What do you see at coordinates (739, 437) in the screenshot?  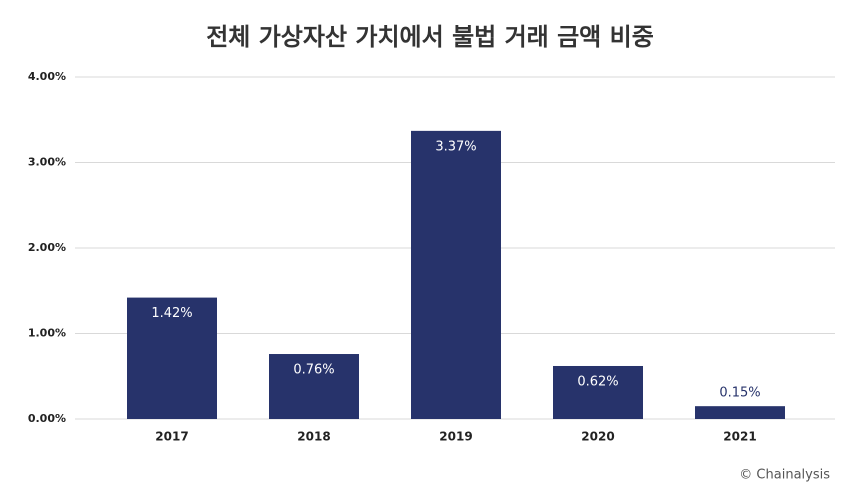 I see `x-tick-label: 2021` at bounding box center [739, 437].